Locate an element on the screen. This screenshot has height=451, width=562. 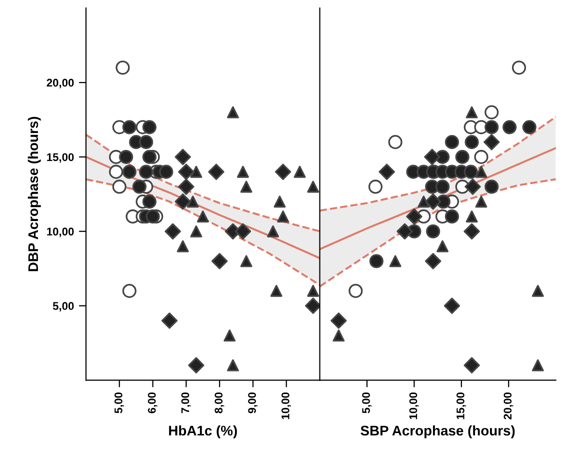
x-tick-label: 8,00 is located at coordinates (219, 403).